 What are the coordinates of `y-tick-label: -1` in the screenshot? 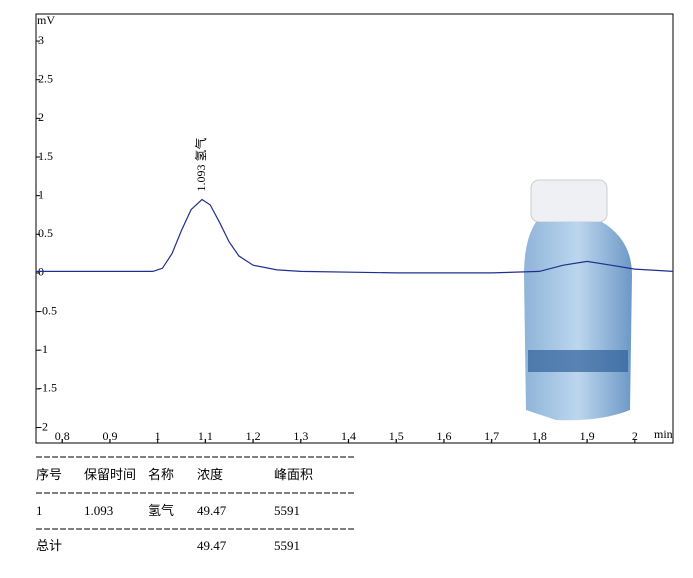 It's located at (43, 349).